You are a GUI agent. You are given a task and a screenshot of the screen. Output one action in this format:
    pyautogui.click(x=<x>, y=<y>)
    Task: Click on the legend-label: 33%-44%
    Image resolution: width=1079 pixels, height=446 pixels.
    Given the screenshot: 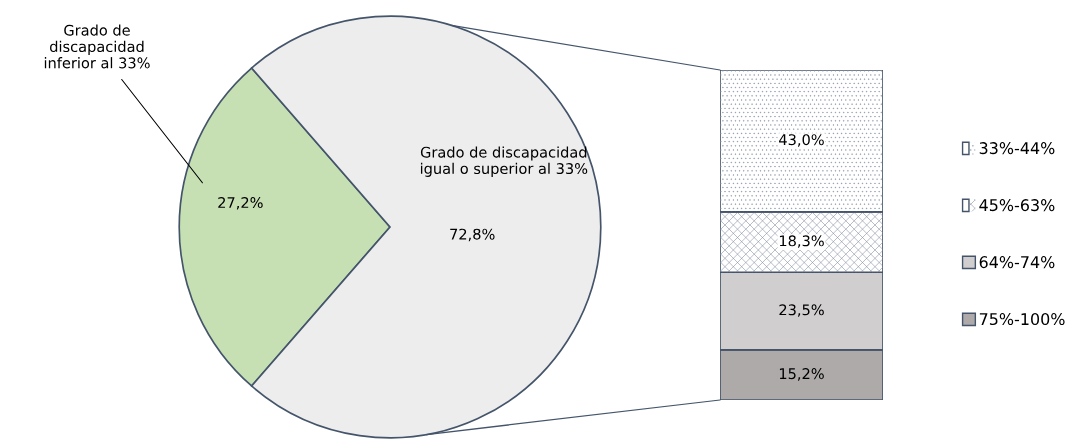 What is the action you would take?
    pyautogui.click(x=1017, y=148)
    